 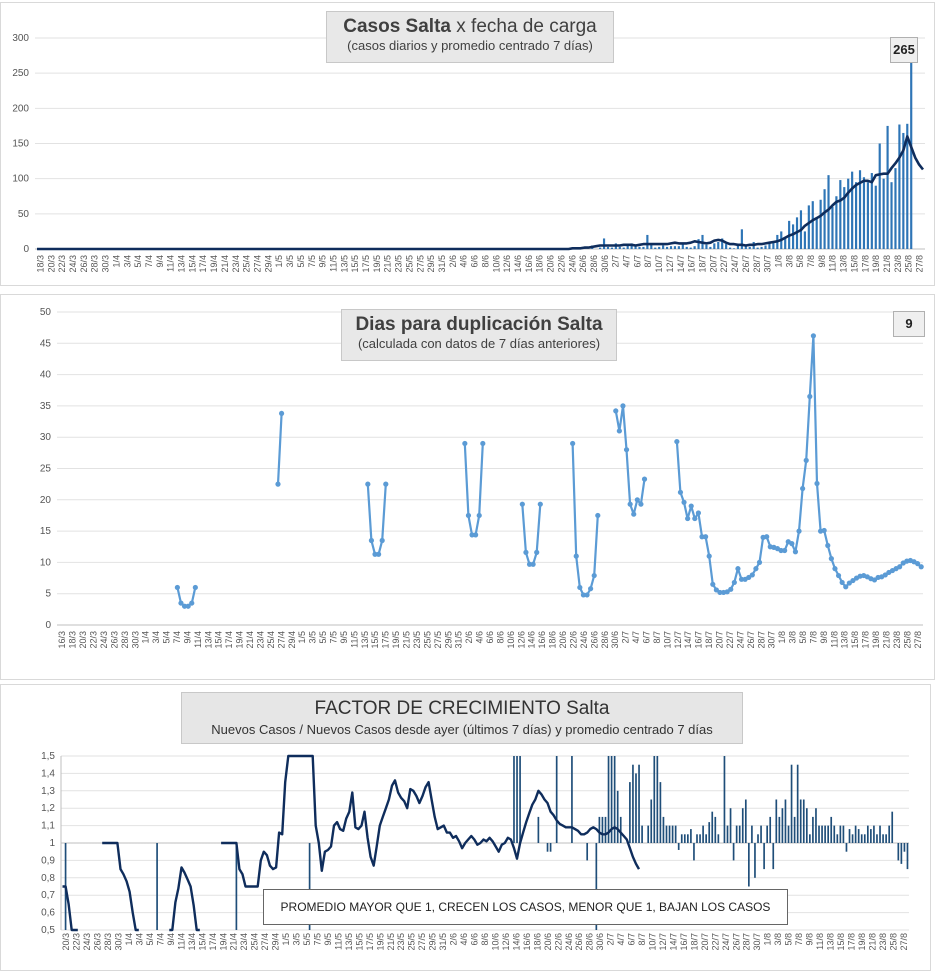 What do you see at coordinates (583, 264) in the screenshot?
I see `casos-x-tick-label: 26/6` at bounding box center [583, 264].